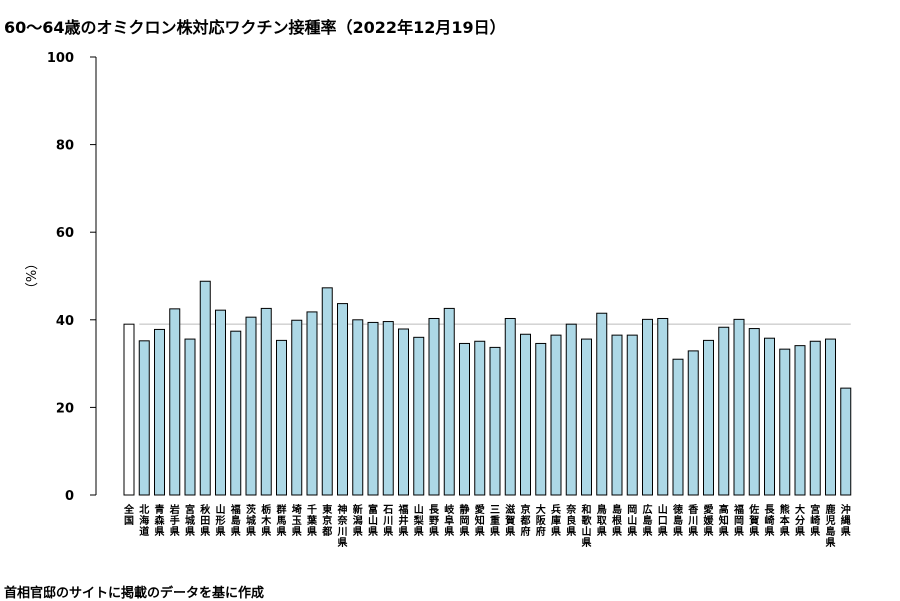 The image size is (900, 601). Describe the element at coordinates (419, 520) in the screenshot. I see `x-tick-label: 山梨県` at that location.